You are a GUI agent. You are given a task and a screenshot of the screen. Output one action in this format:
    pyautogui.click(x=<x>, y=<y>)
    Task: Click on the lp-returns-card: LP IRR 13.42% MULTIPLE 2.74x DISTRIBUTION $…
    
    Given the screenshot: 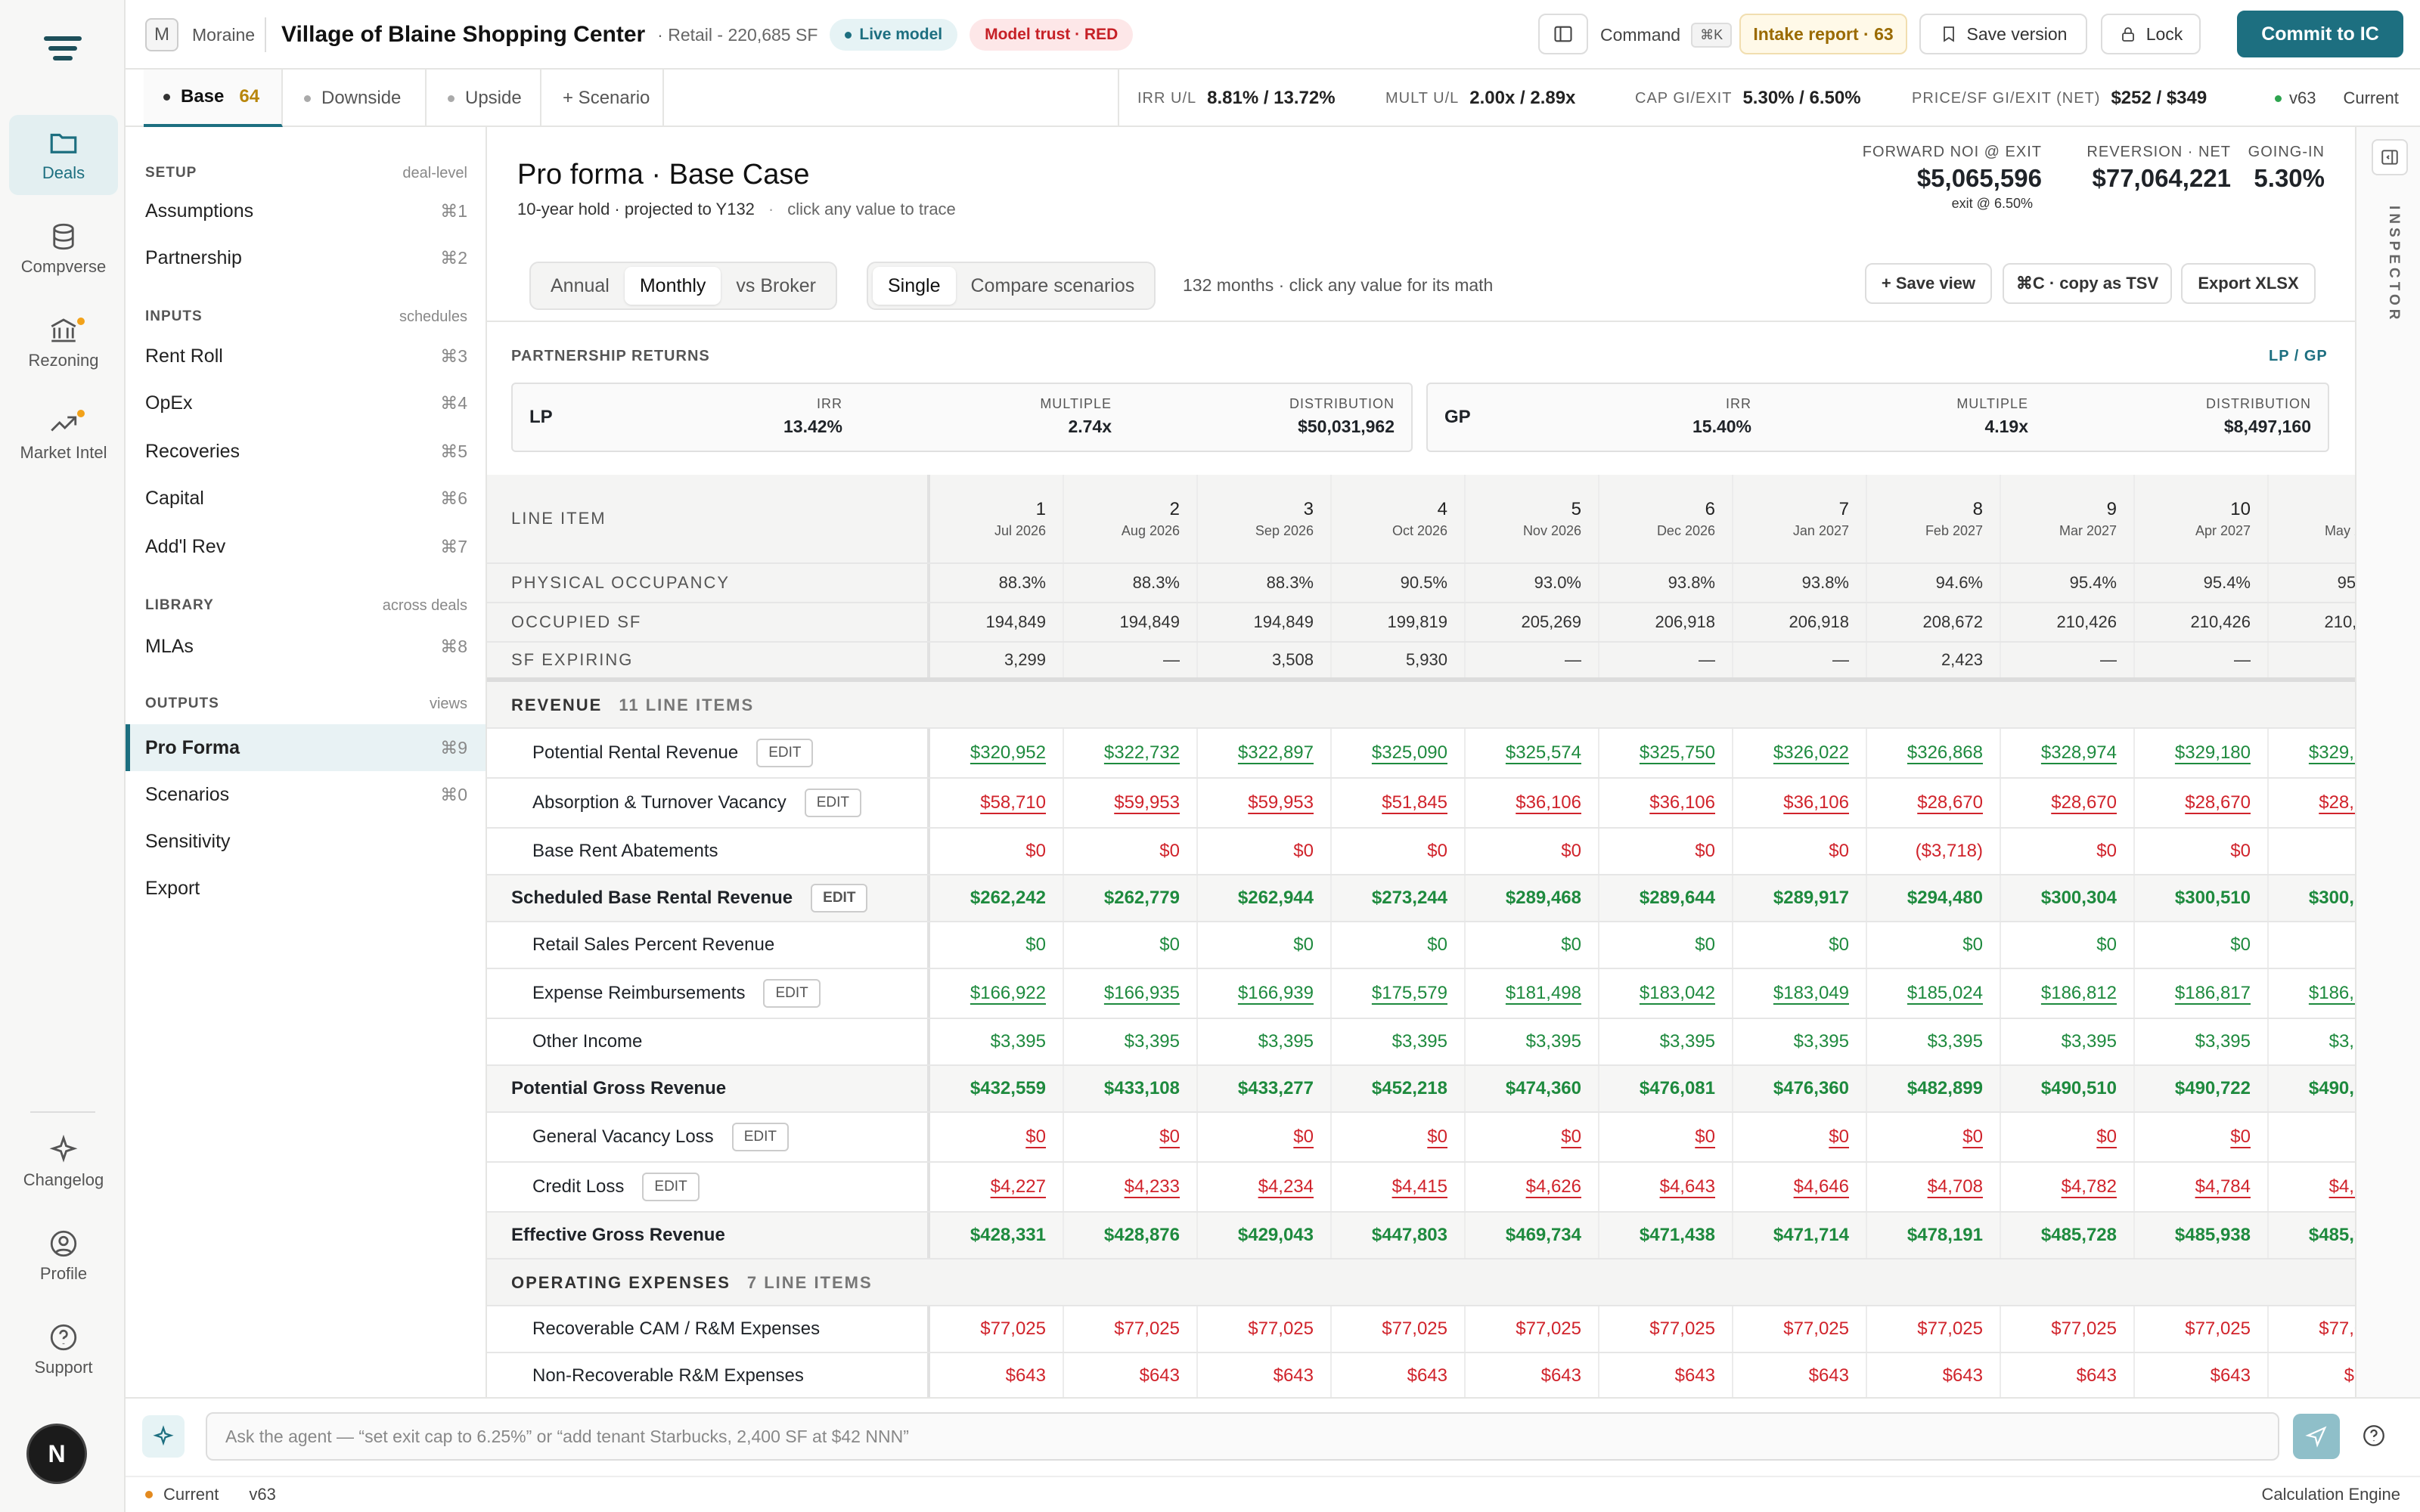 What is the action you would take?
    pyautogui.click(x=962, y=417)
    